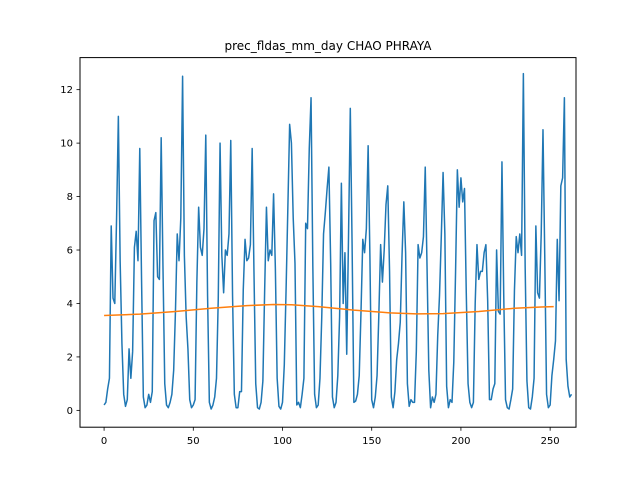 The height and width of the screenshot is (480, 640). Describe the element at coordinates (193, 441) in the screenshot. I see `x-tick-label: 50` at that location.